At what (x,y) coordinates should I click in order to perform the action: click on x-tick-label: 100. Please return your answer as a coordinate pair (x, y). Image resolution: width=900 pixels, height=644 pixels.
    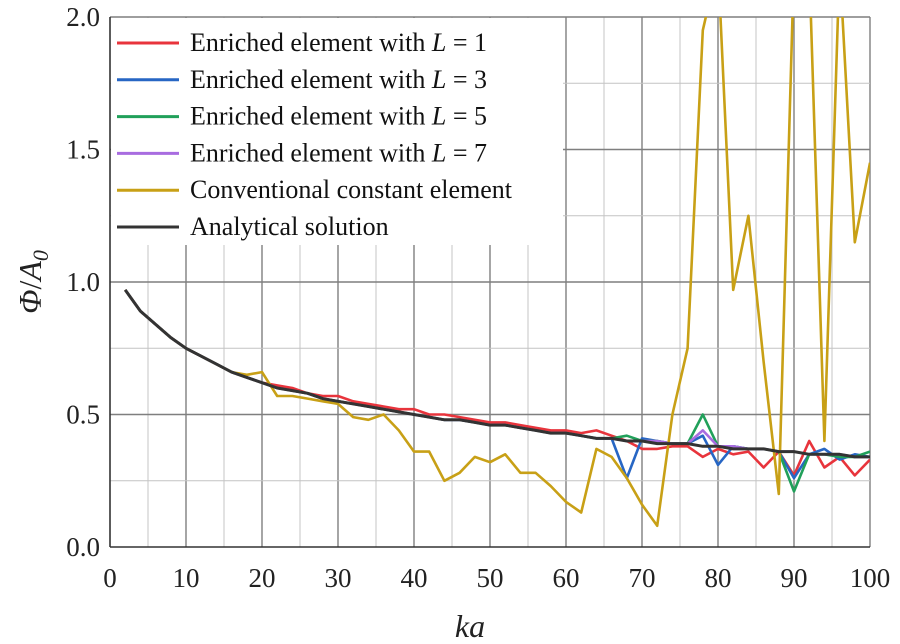
    Looking at the image, I should click on (870, 578).